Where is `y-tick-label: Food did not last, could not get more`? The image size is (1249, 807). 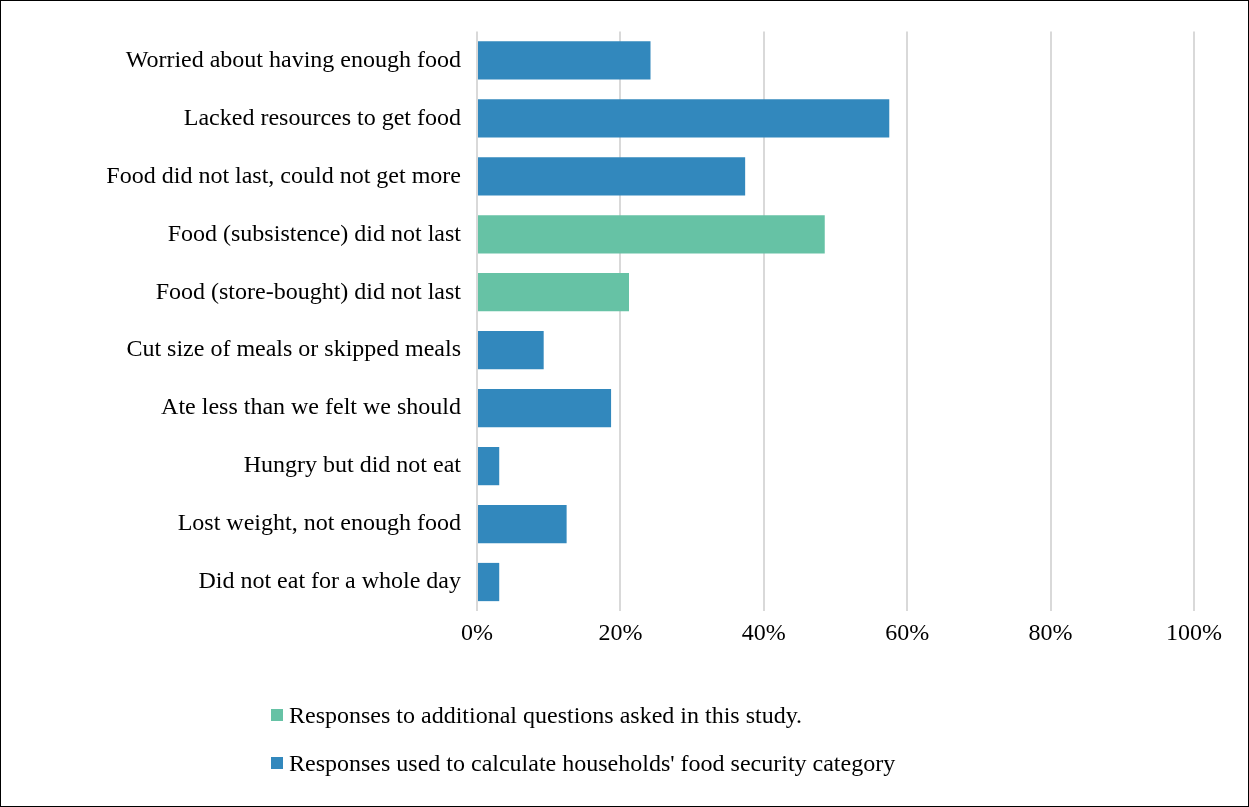 y-tick-label: Food did not last, could not get more is located at coordinates (283, 174).